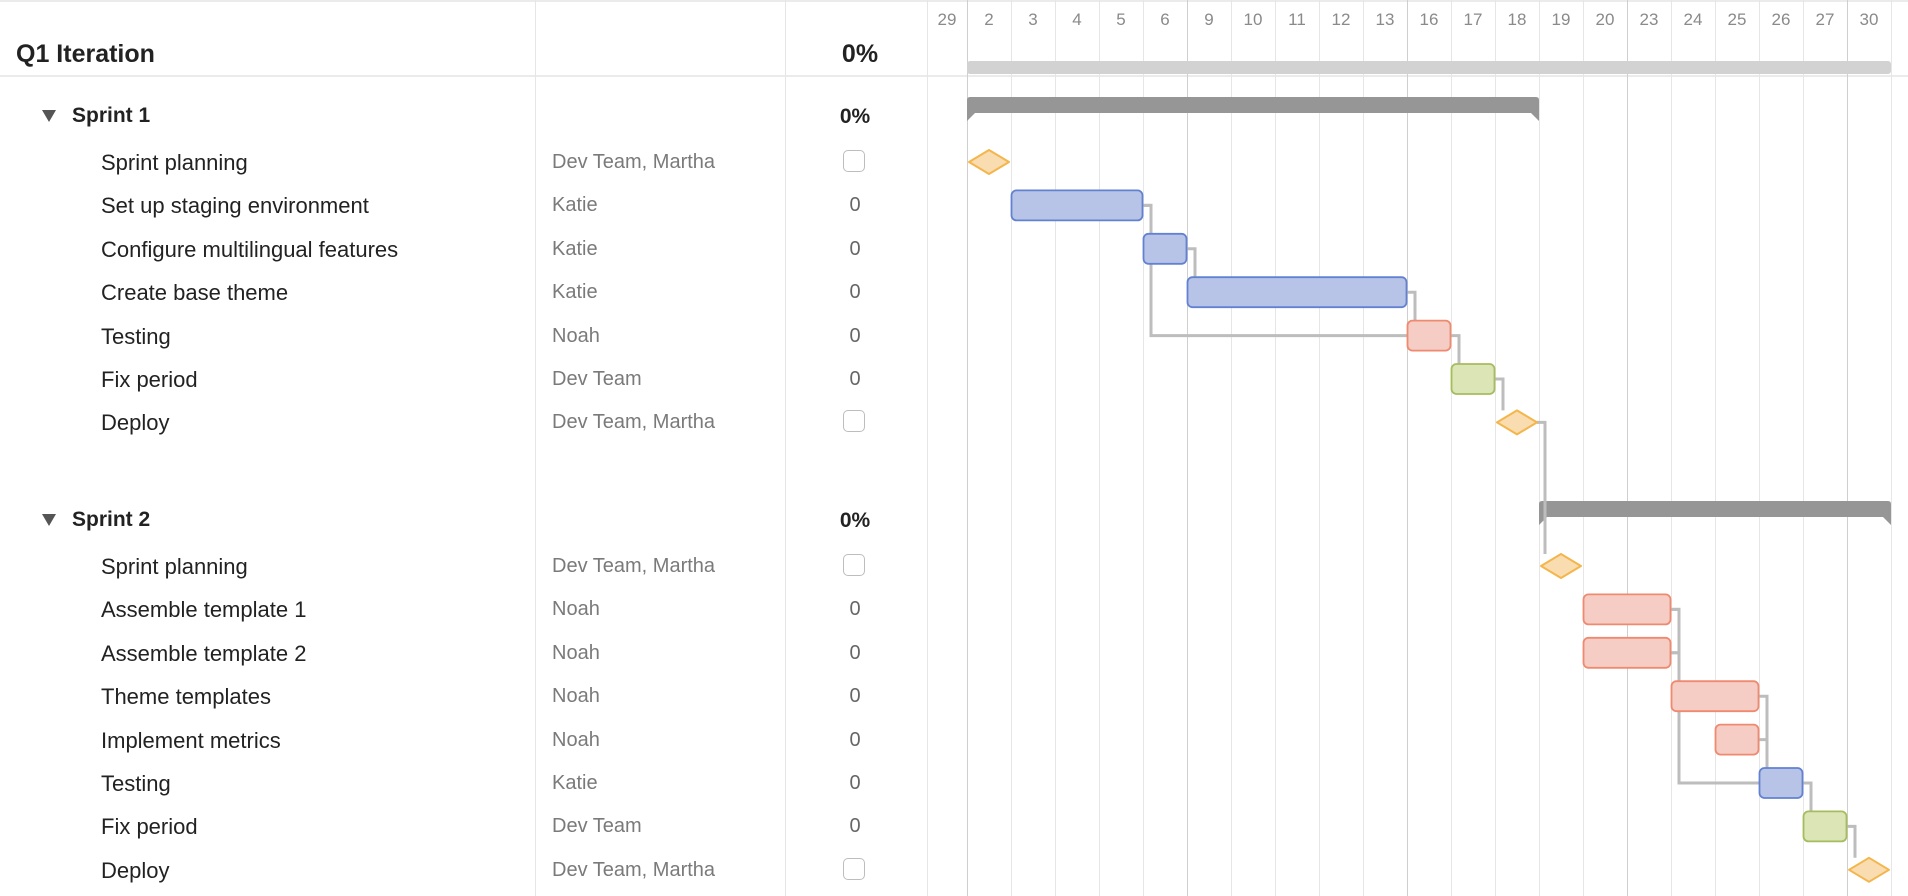 The width and height of the screenshot is (1908, 896). I want to click on task-row: Testing Noah 0, so click(463, 336).